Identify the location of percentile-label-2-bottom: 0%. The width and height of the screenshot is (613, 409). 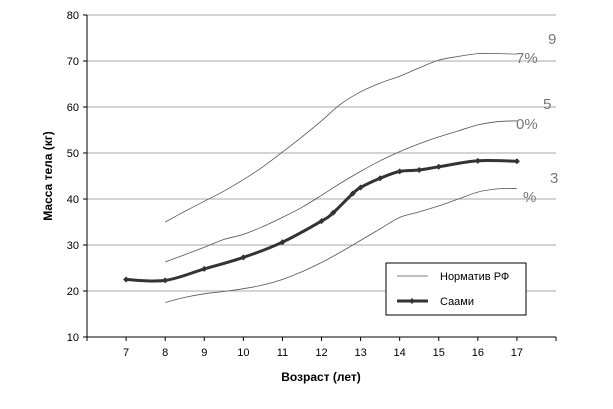
(527, 124).